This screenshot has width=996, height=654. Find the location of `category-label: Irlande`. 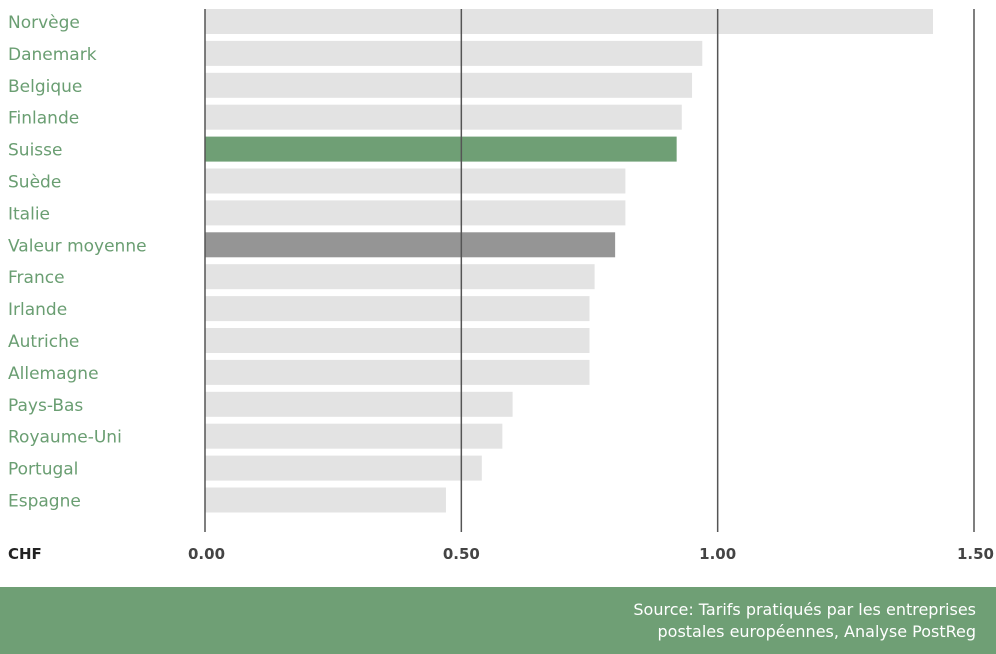

category-label: Irlande is located at coordinates (37, 310).